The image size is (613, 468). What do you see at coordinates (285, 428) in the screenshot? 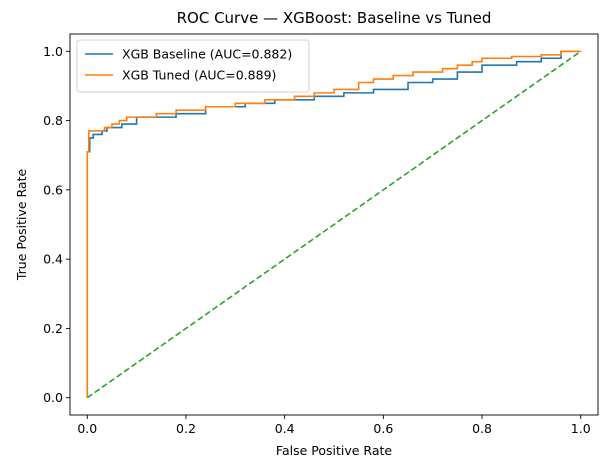
I see `x-tick-label: 0.4` at bounding box center [285, 428].